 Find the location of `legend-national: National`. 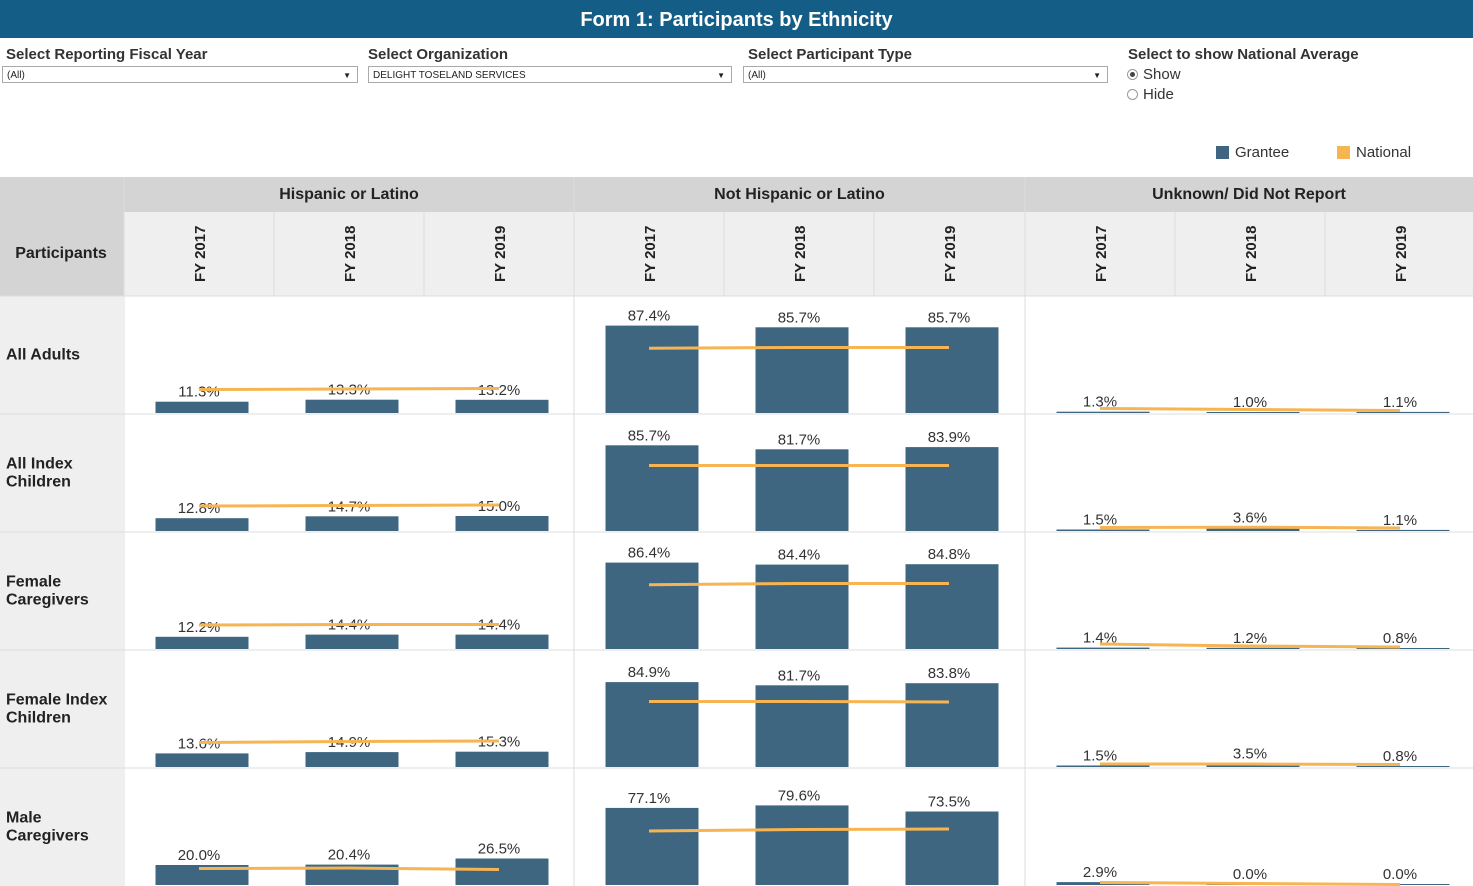

legend-national: National is located at coordinates (1374, 152).